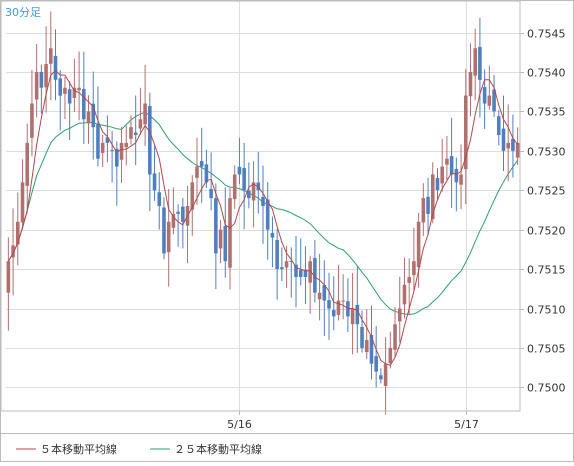  What do you see at coordinates (546, 73) in the screenshot?
I see `y-tick-label: 0.7540` at bounding box center [546, 73].